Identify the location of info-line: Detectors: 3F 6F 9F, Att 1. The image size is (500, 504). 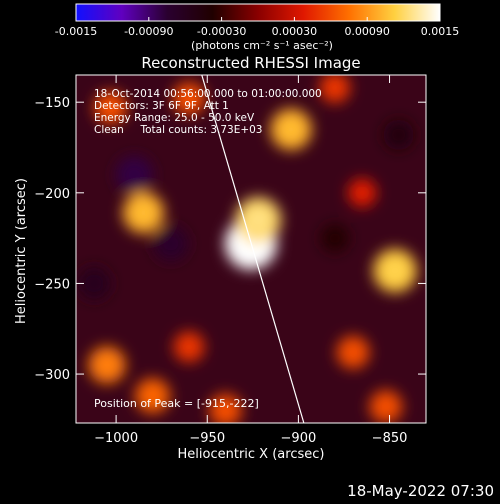
(161, 106).